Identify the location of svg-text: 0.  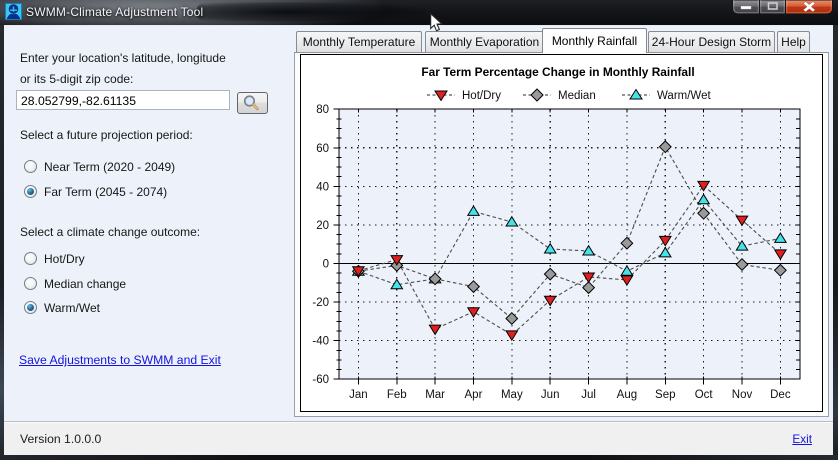
(326, 265).